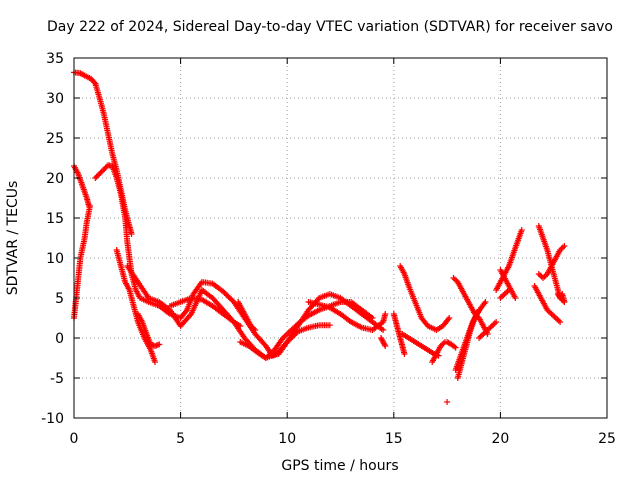  Describe the element at coordinates (55, 99) in the screenshot. I see `y-tick-label: 30` at that location.